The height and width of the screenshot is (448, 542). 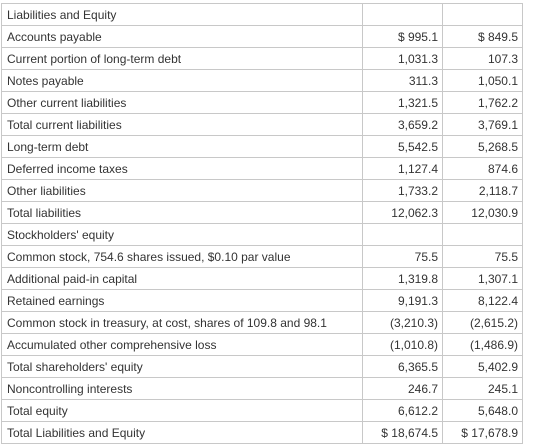 I want to click on row-label: Accumulated other comprehensive loss, so click(x=182, y=344).